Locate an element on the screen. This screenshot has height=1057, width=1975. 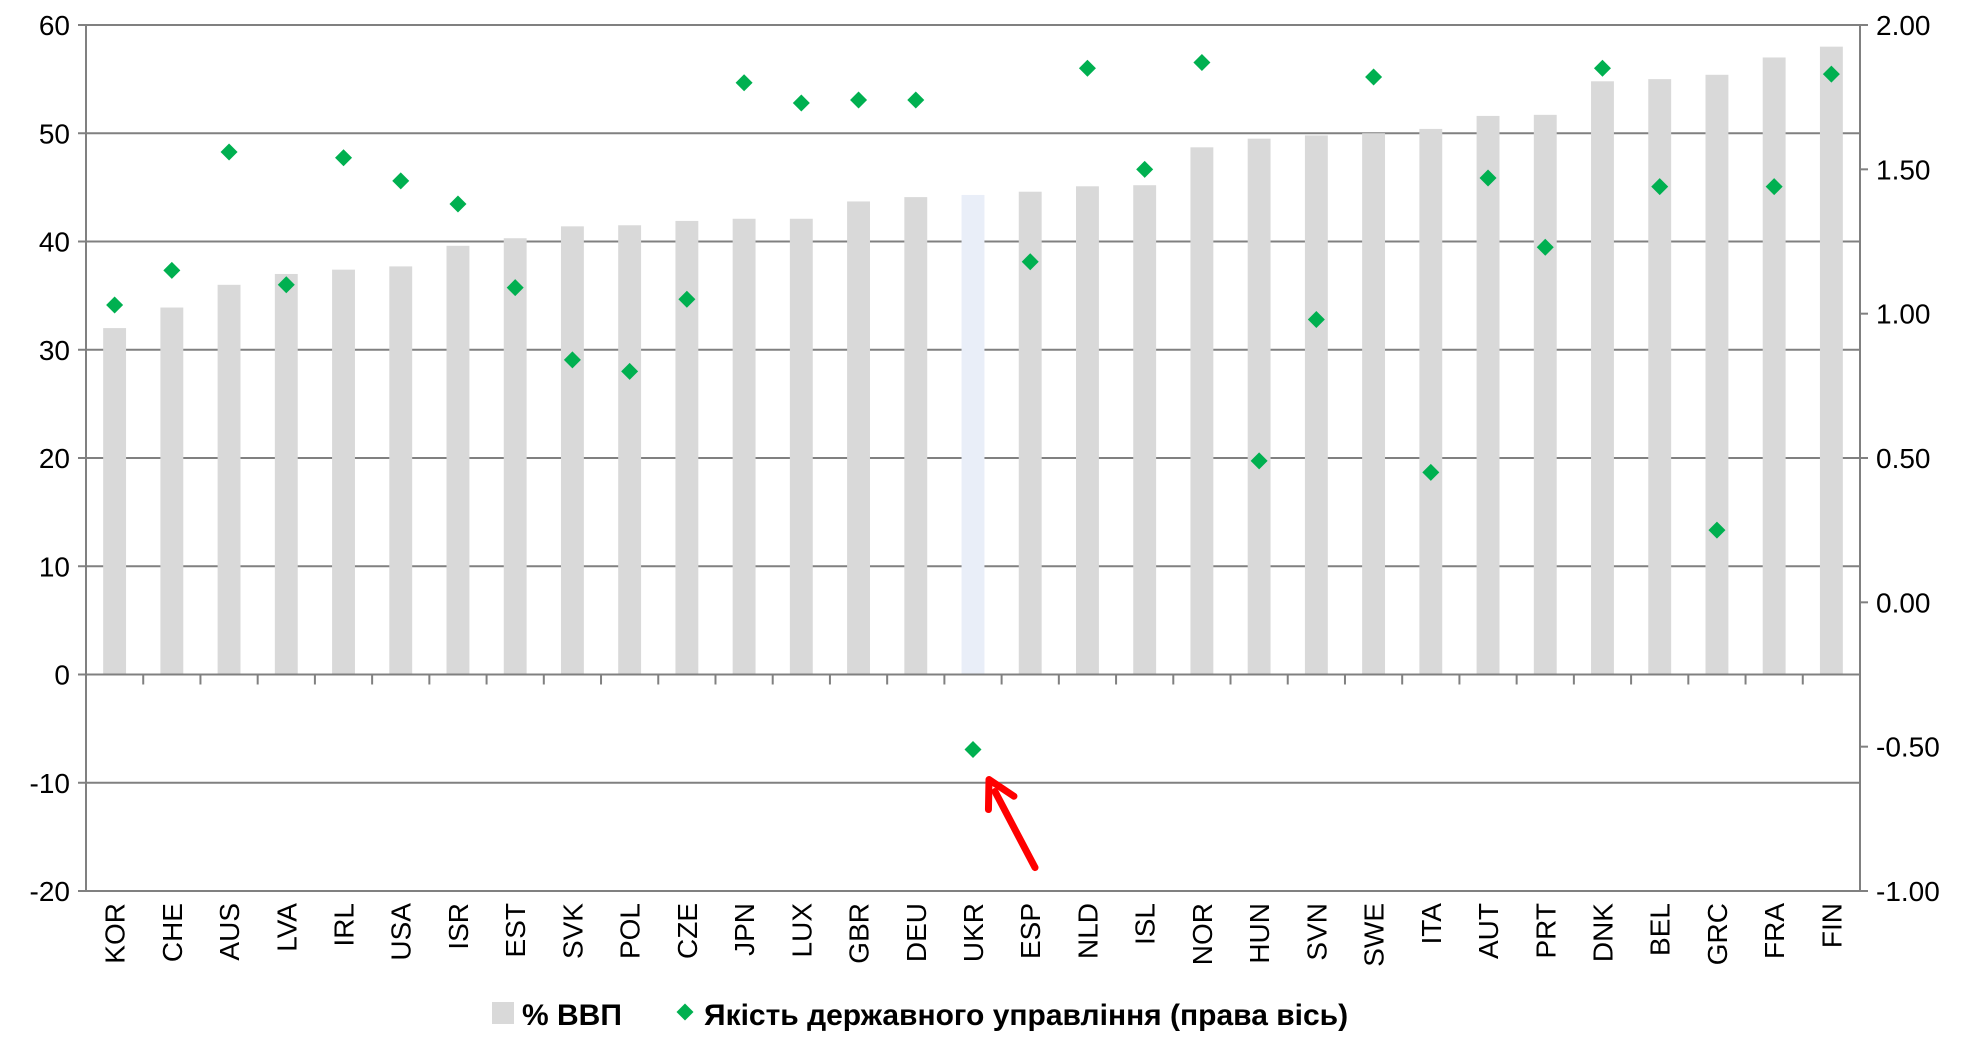
marker-dnk is located at coordinates (1602, 68).